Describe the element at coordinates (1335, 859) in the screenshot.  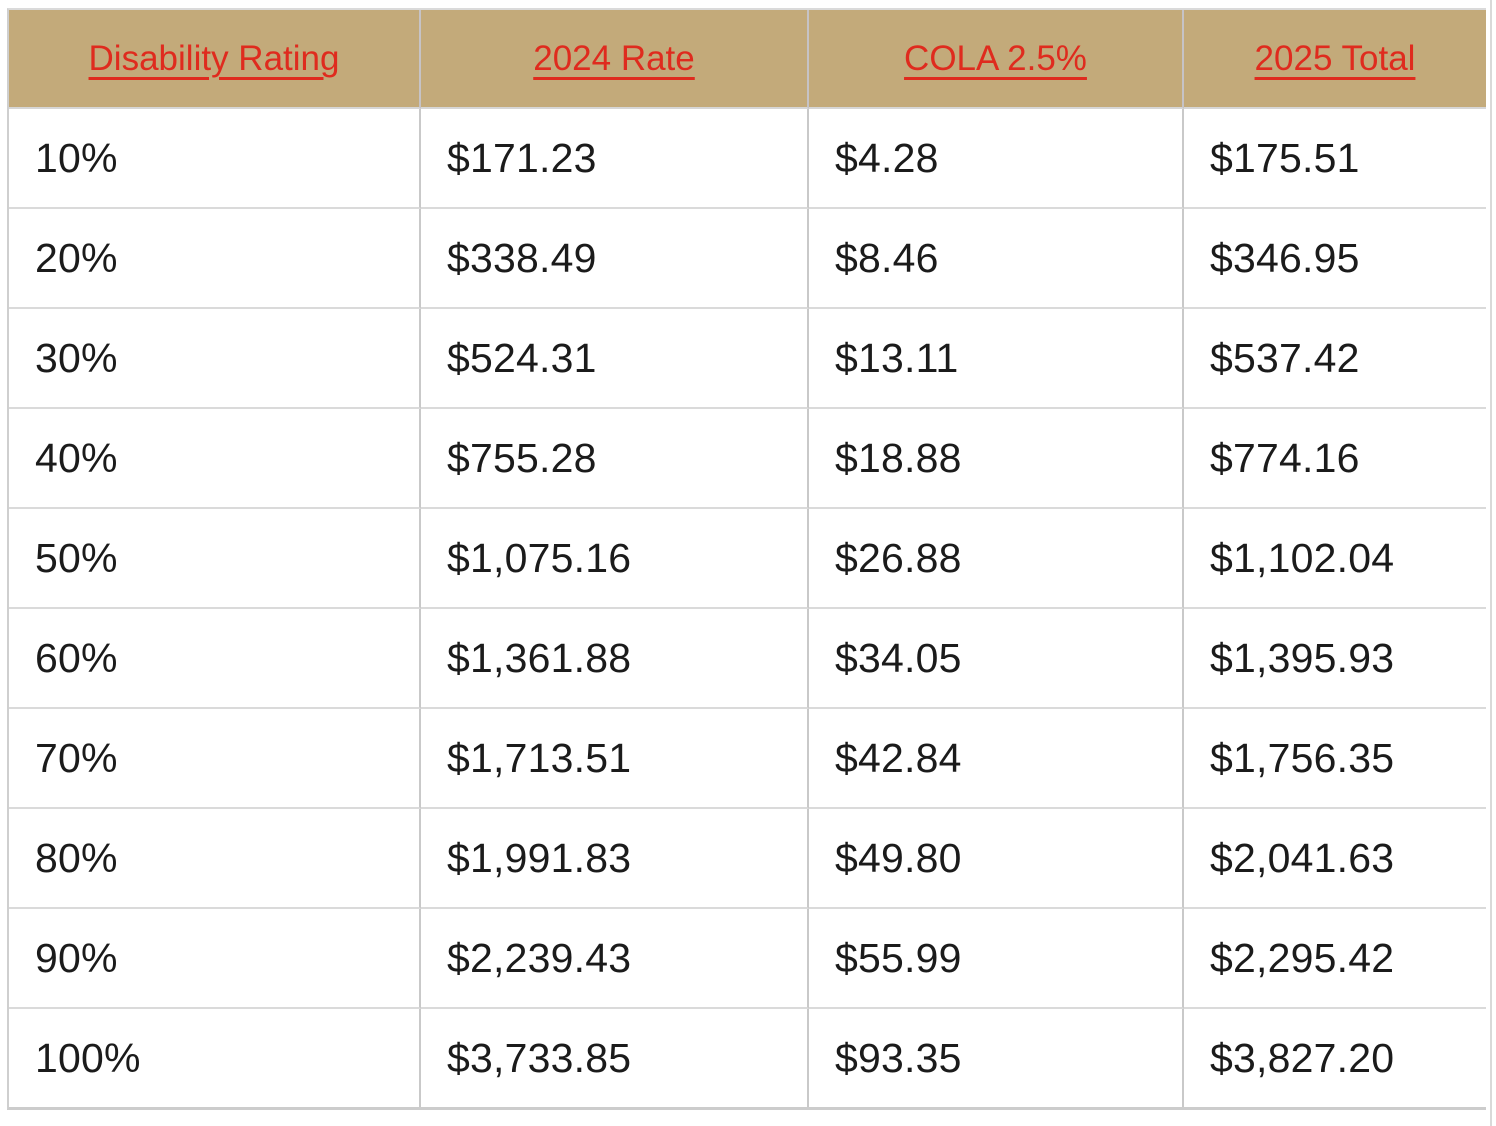
I see `total-2025-cell: $2,041.63` at that location.